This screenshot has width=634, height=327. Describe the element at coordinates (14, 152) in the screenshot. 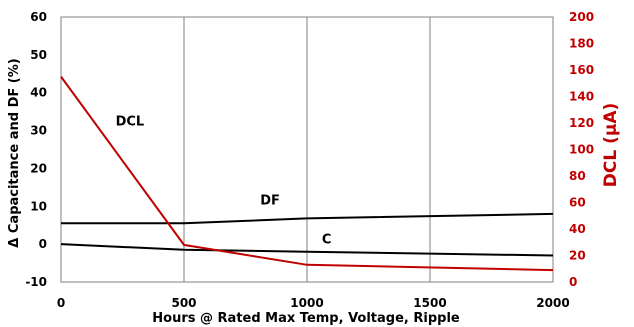

I see `y-axis-title: Δ Capacitance and DF (%)` at that location.